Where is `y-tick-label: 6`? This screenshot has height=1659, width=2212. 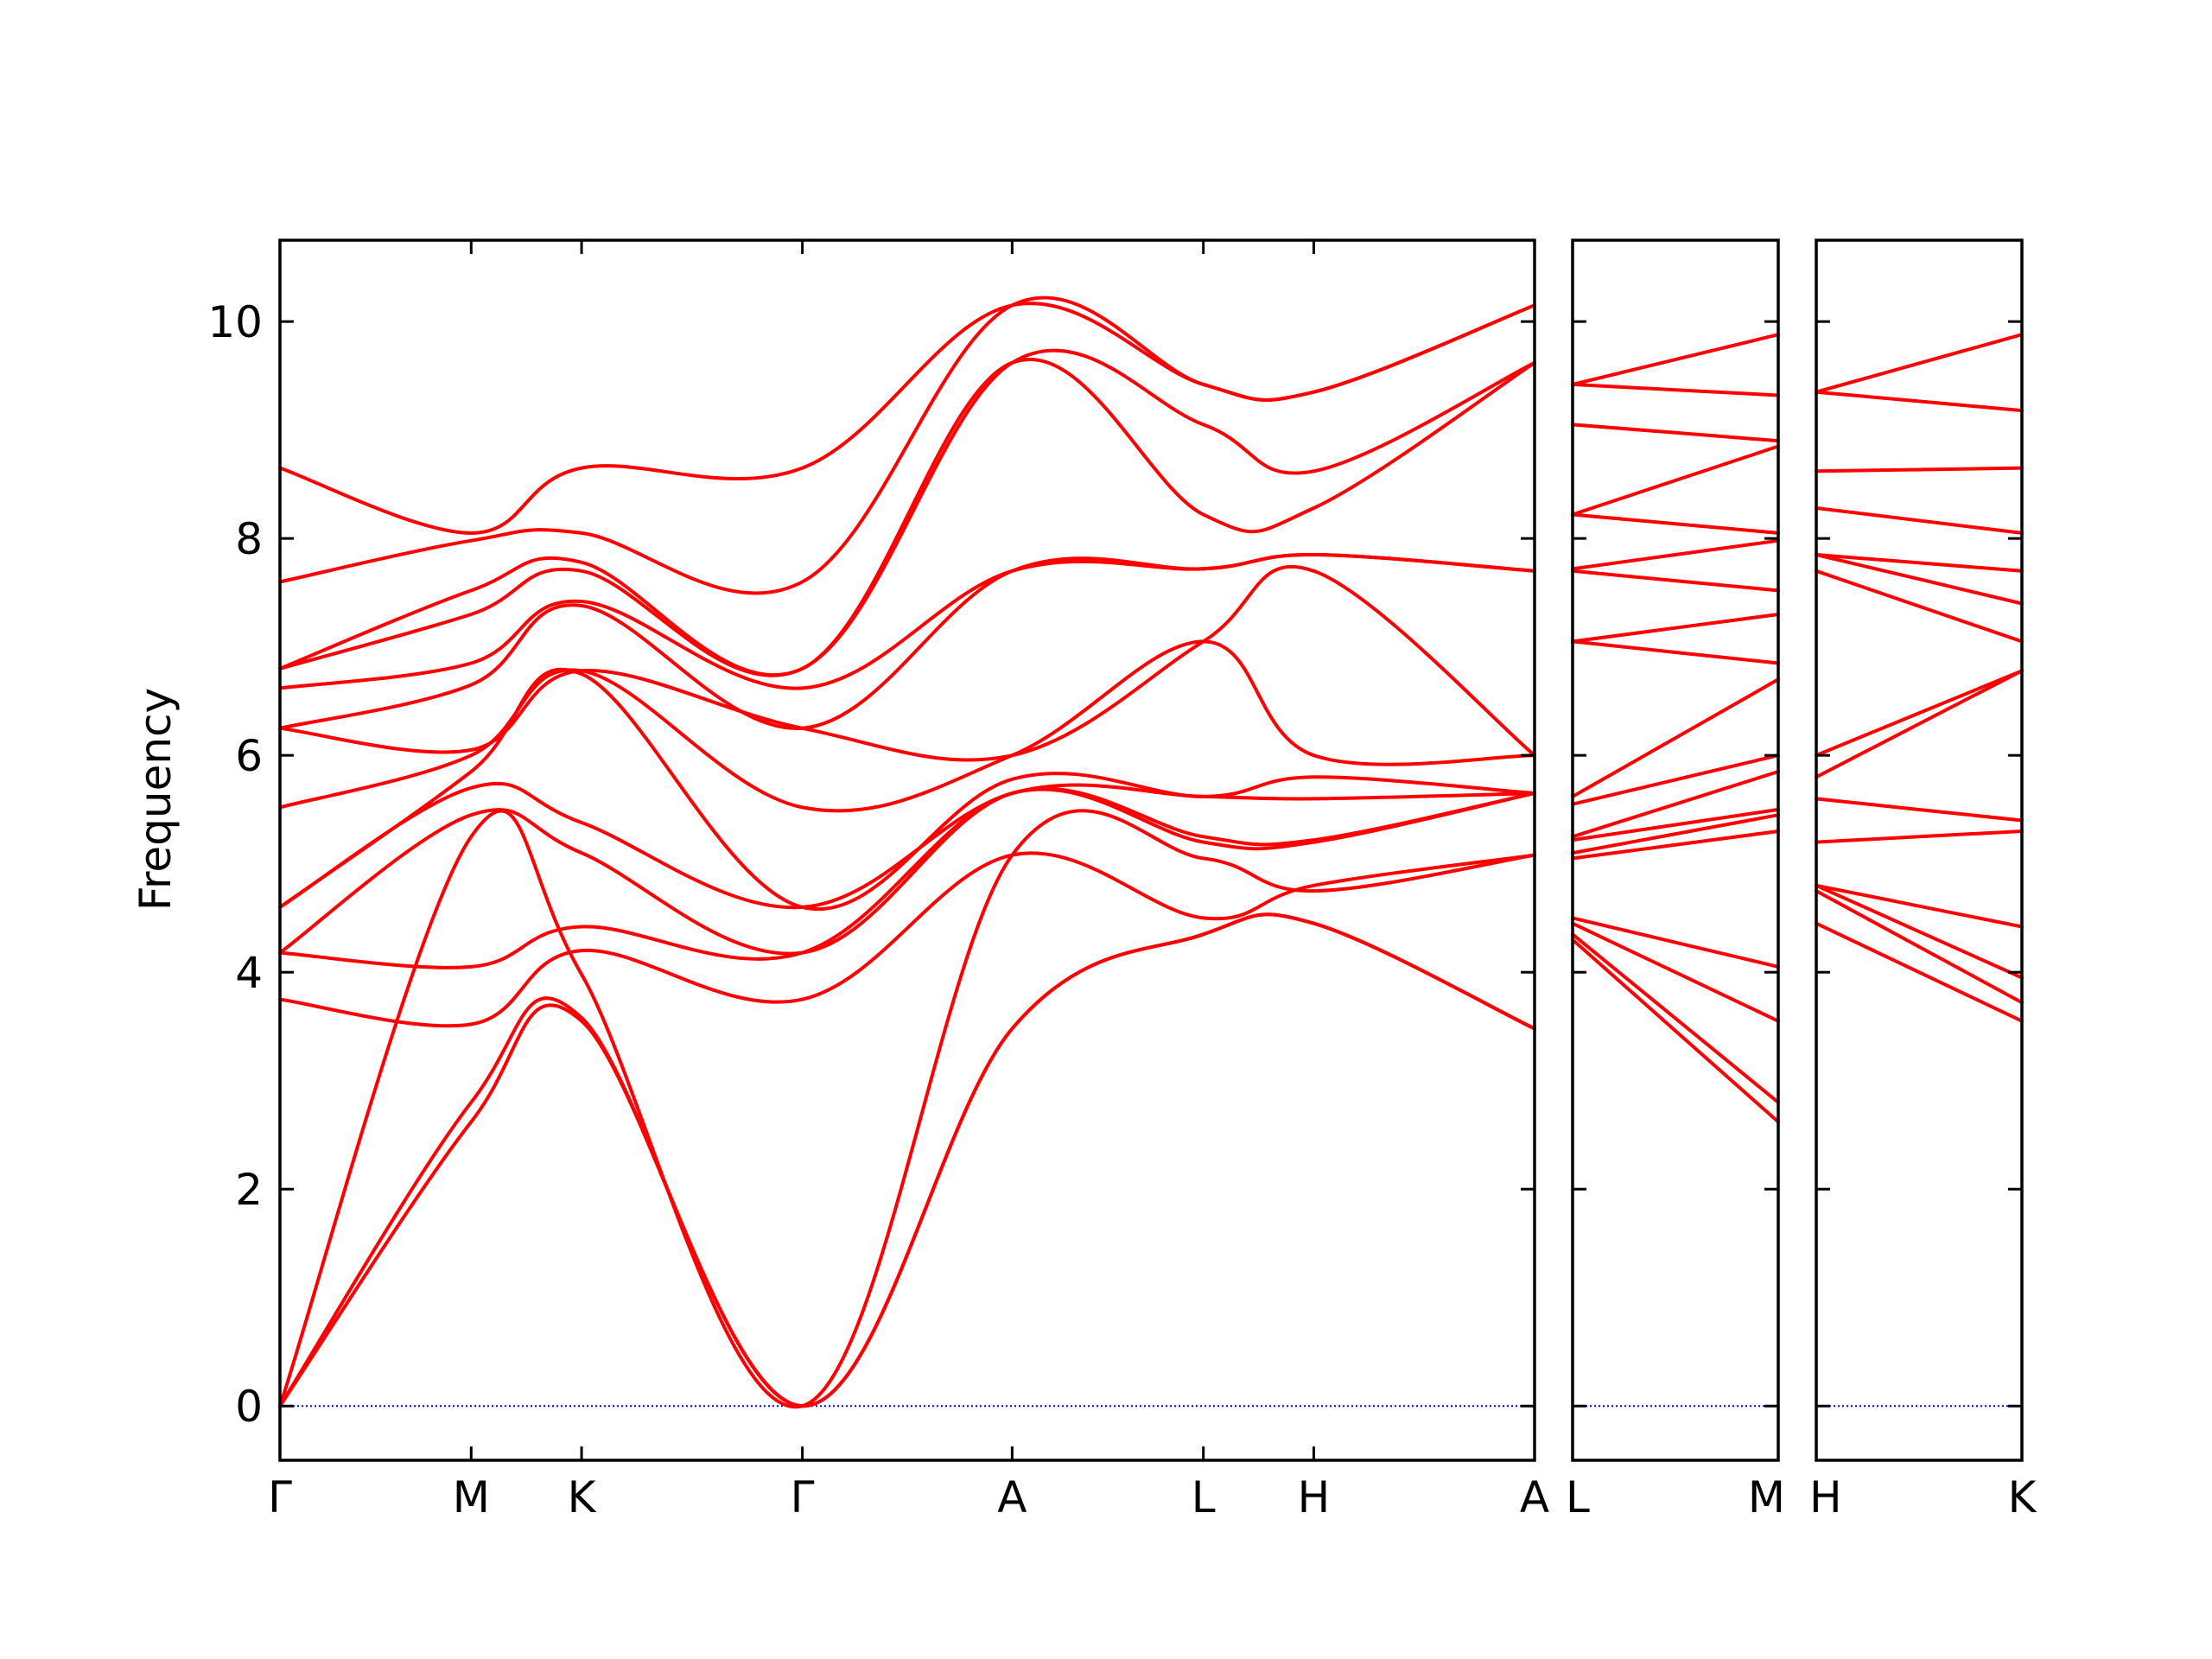
y-tick-label: 6 is located at coordinates (249, 756).